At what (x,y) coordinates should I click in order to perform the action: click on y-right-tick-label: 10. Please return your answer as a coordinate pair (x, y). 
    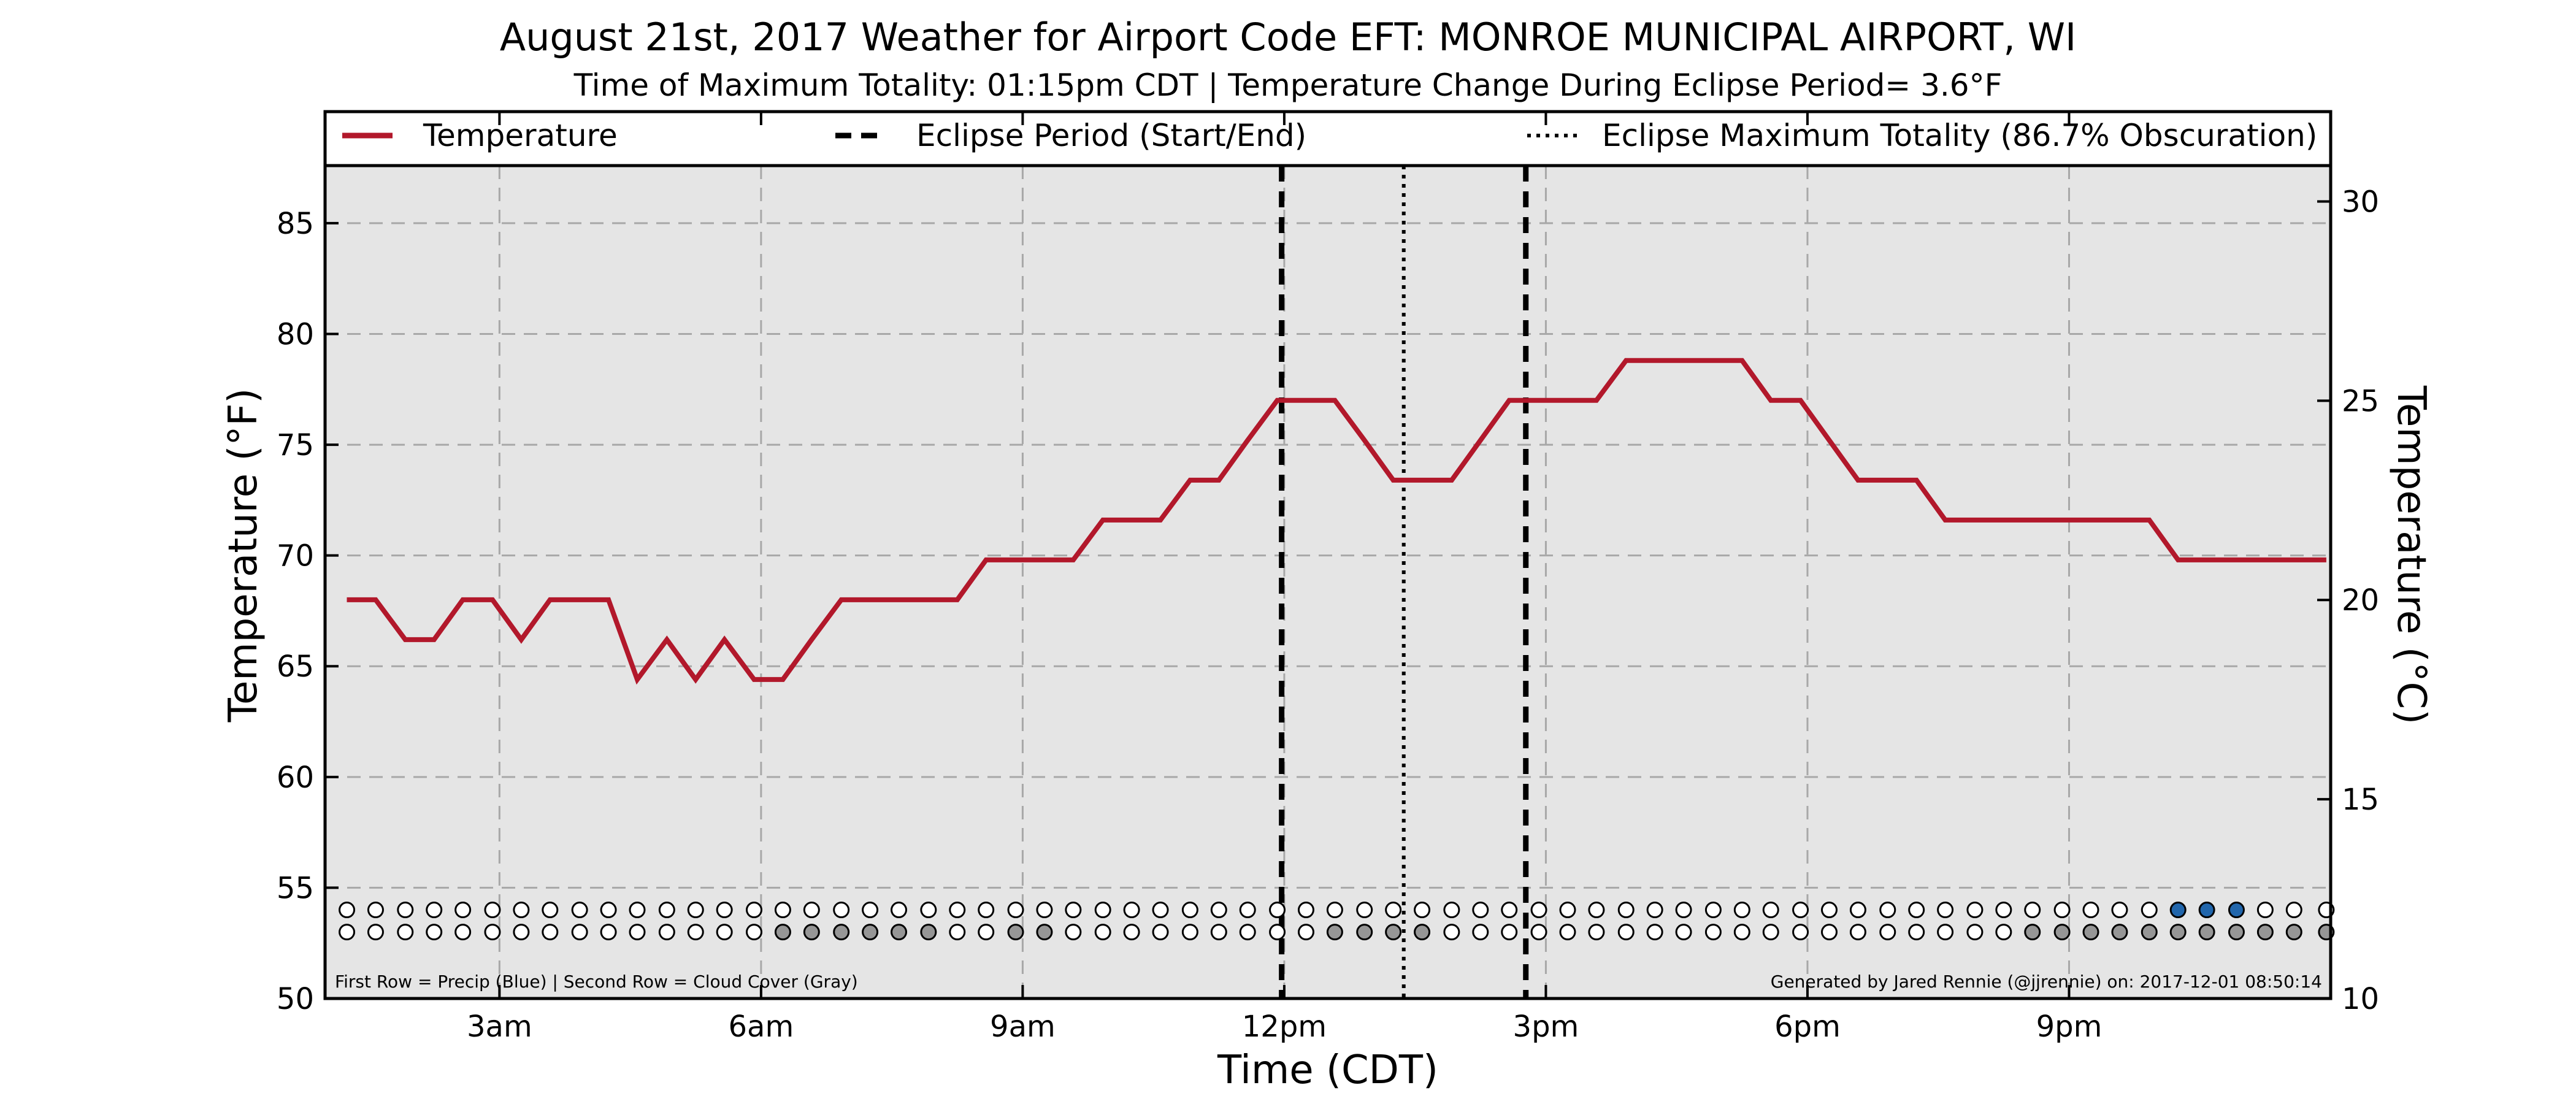
    Looking at the image, I should click on (2360, 999).